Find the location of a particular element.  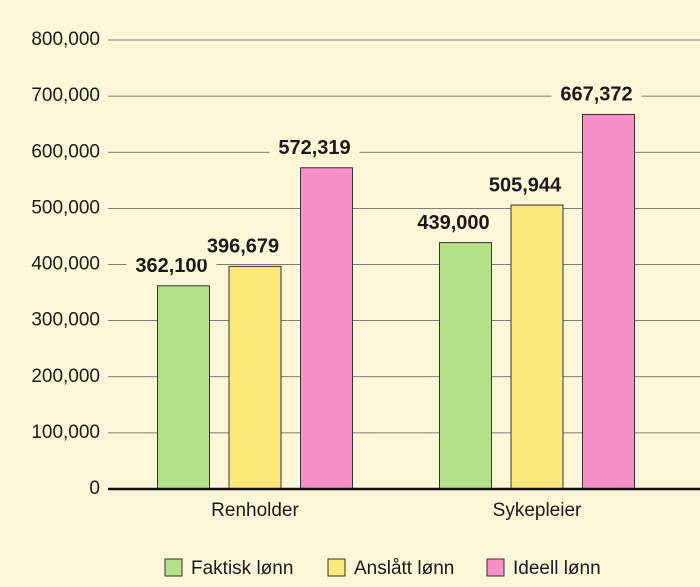

legend-label: Faktisk lønn is located at coordinates (242, 568).